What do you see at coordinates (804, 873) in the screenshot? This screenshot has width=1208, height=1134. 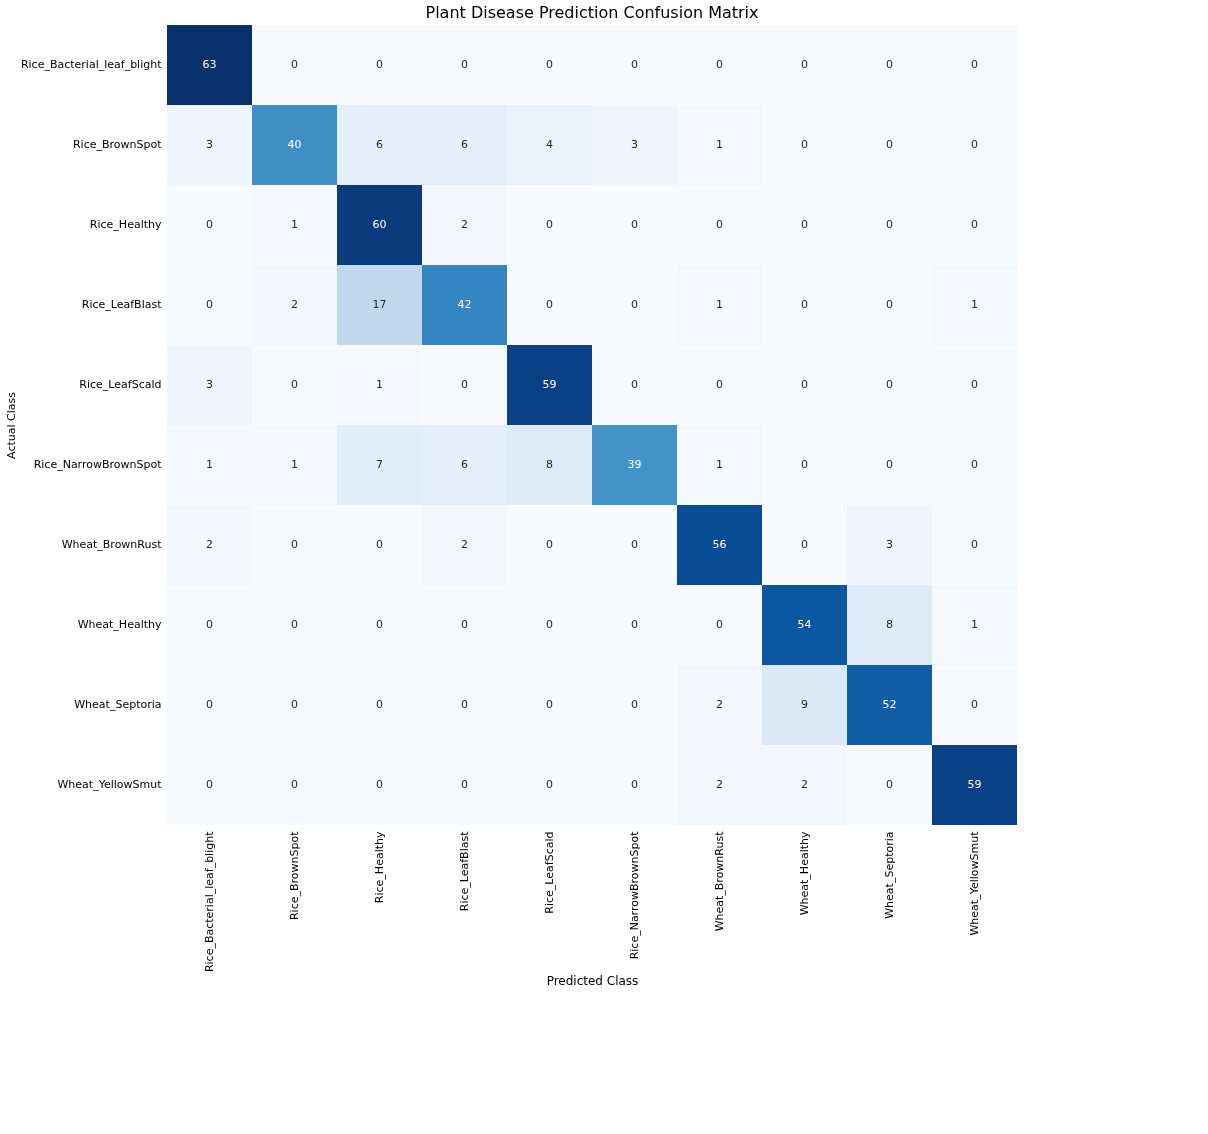 I see `x-tick-label: Wheat_Healthy` at bounding box center [804, 873].